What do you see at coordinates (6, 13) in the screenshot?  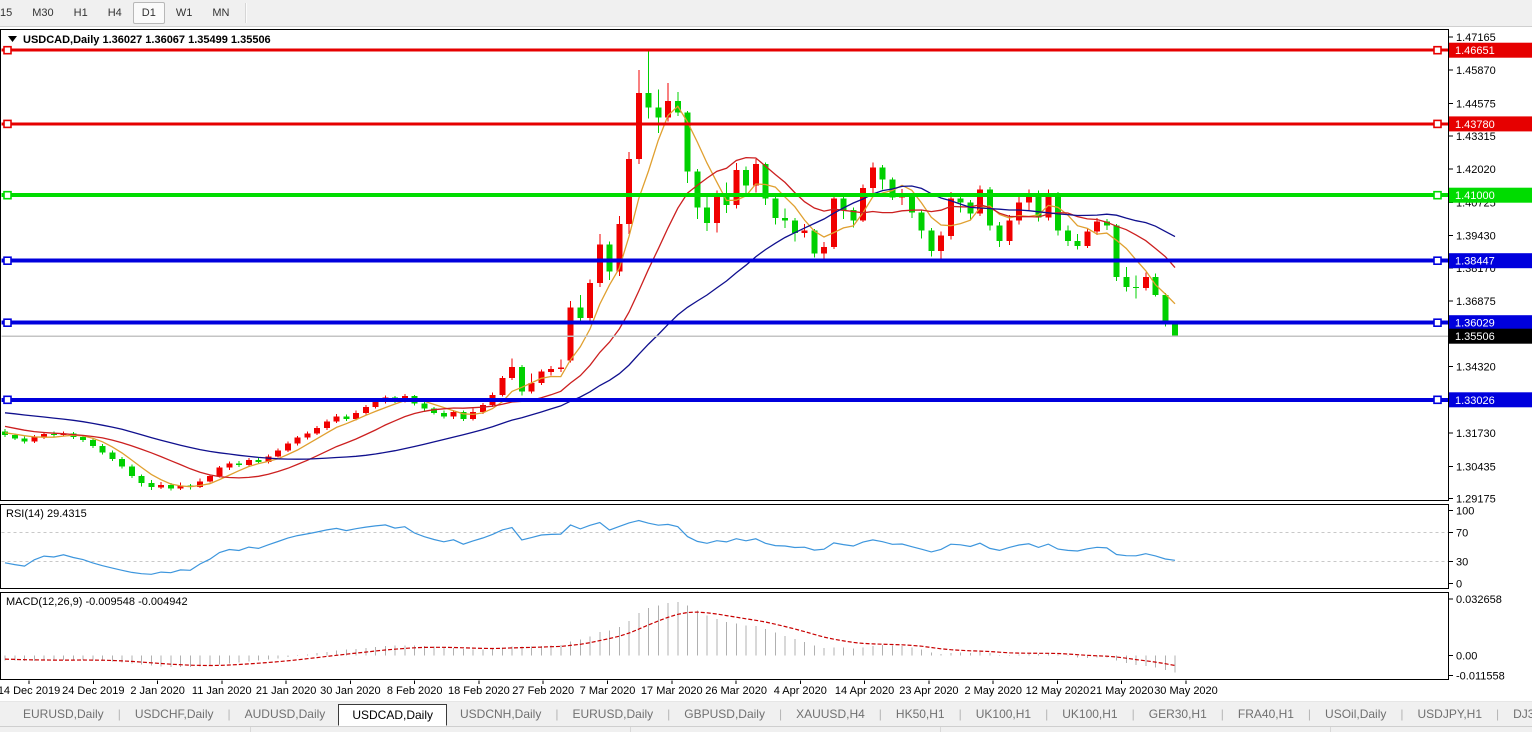 I see `period-button-15: 15` at bounding box center [6, 13].